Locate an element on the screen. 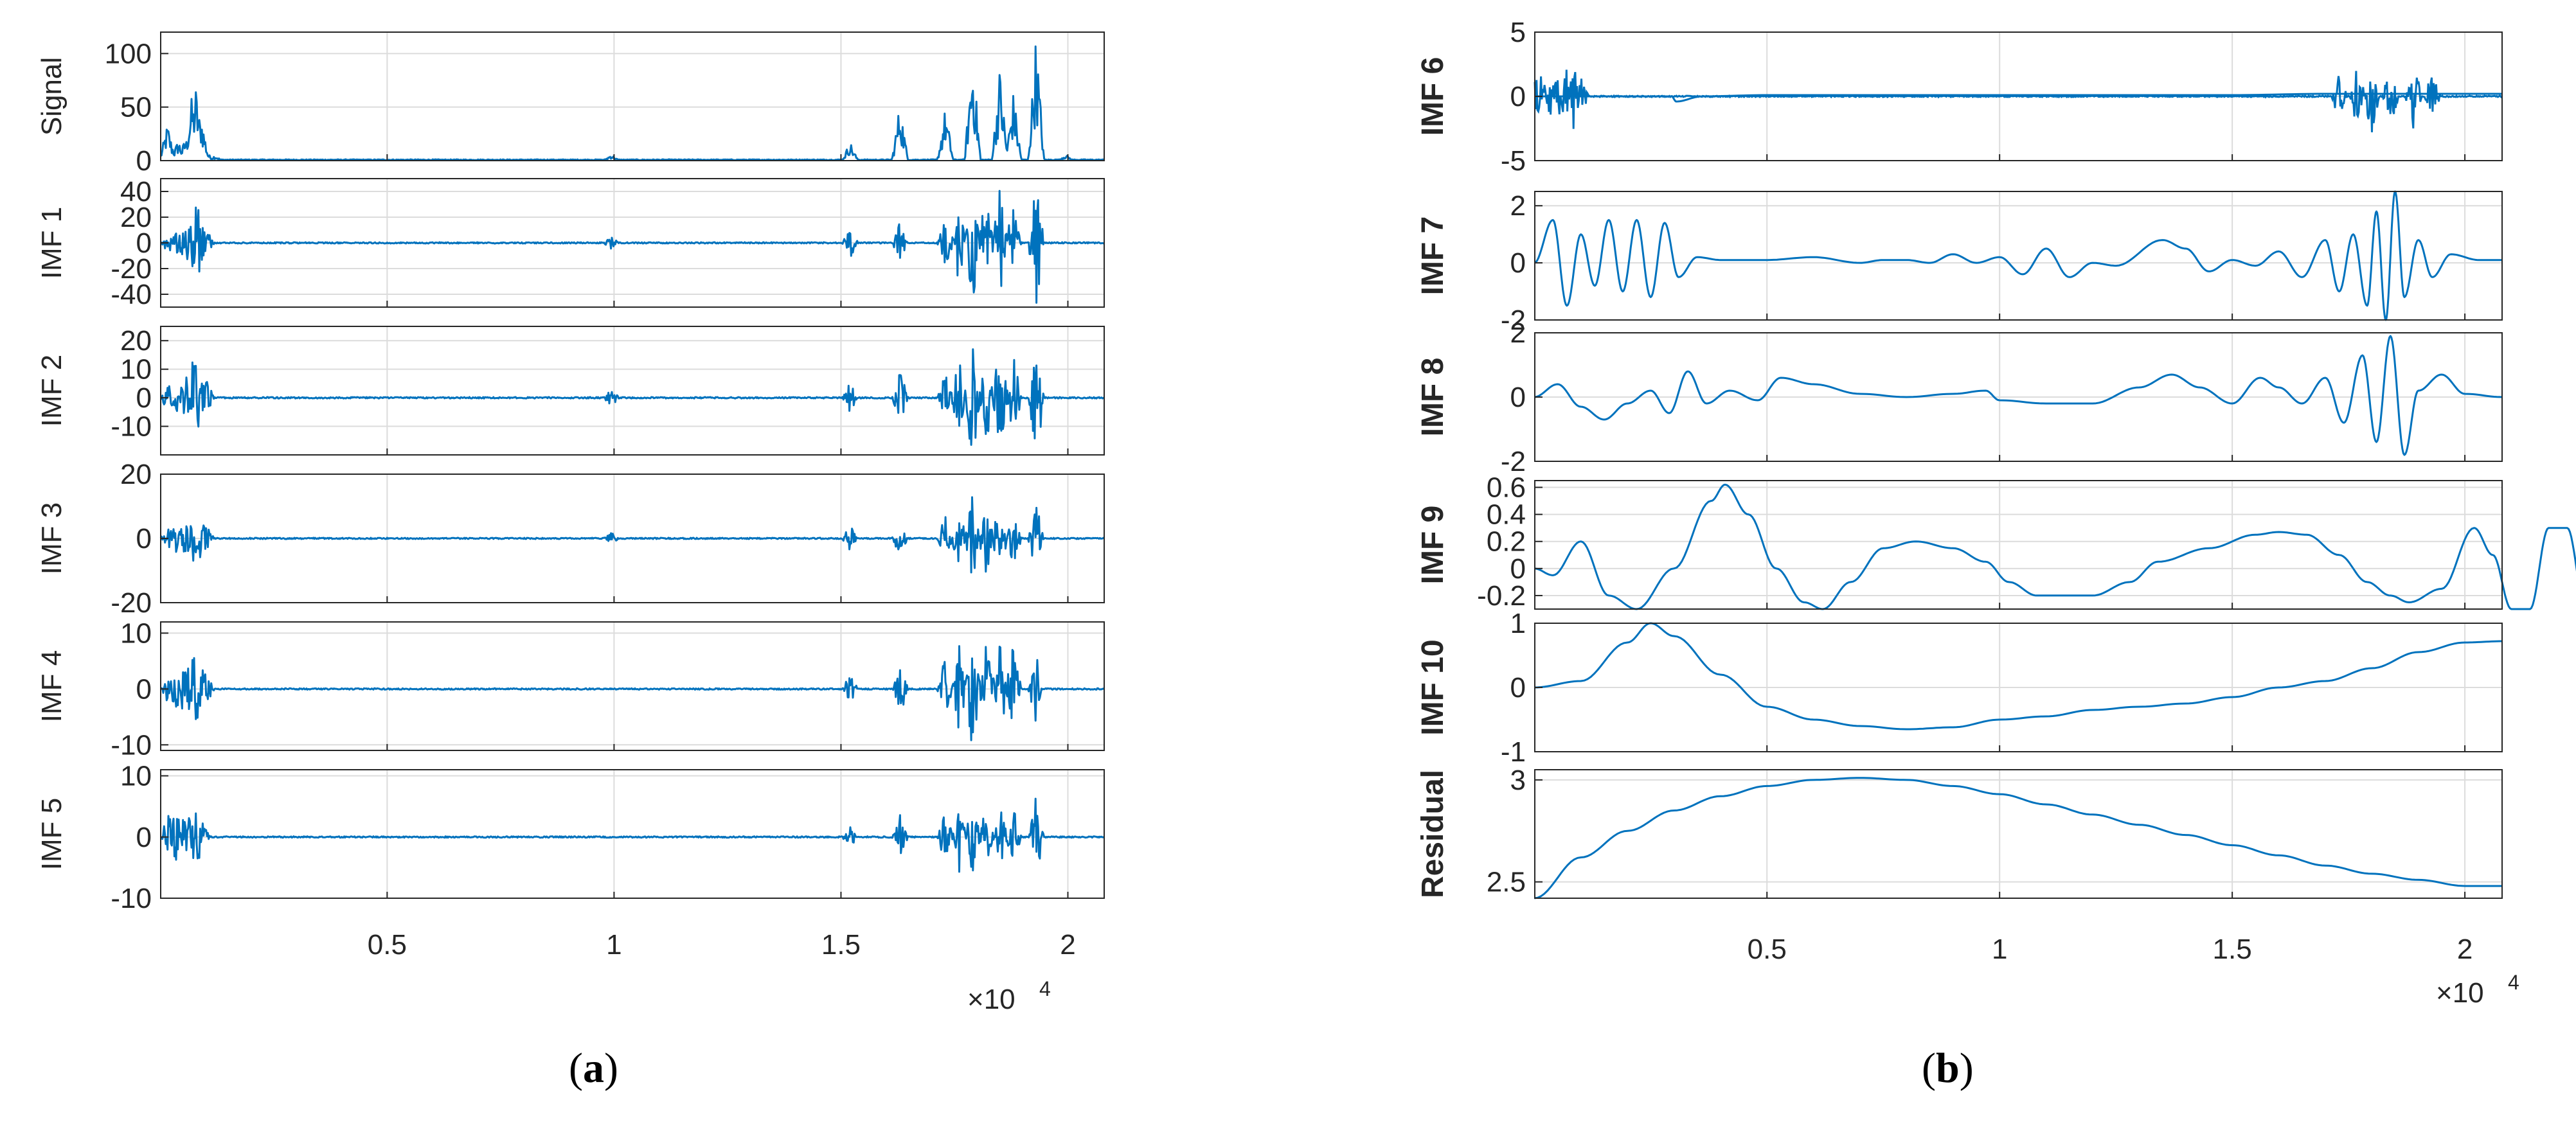  subplot-imf-9: -0.200.20.40.6 IMF 9 is located at coordinates (1996, 542).